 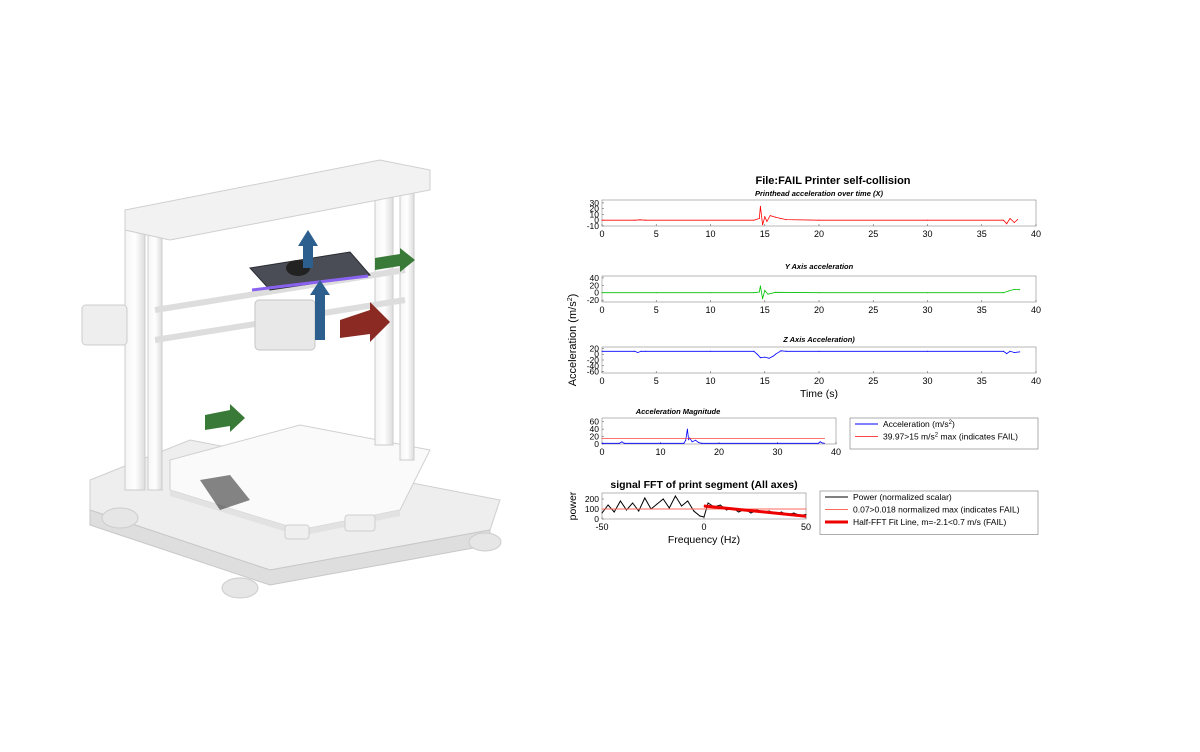 I want to click on y-tick-label: 10, so click(x=595, y=214).